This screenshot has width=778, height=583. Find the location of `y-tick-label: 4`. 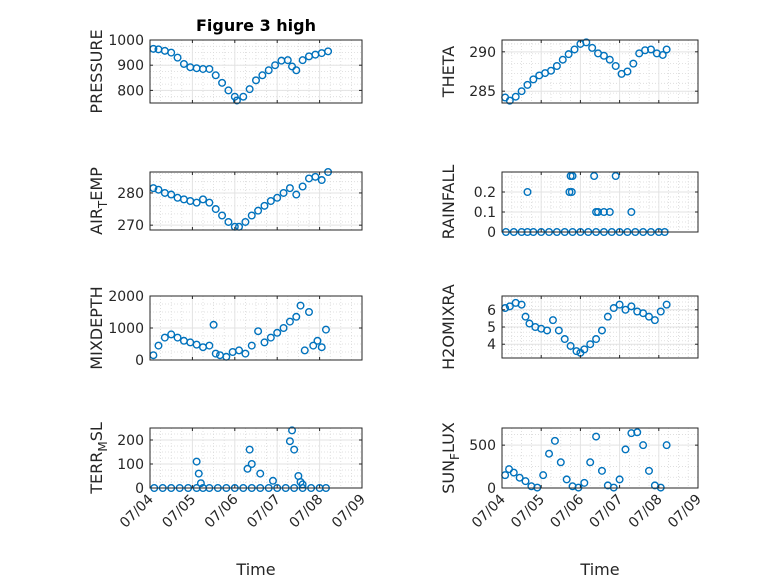

y-tick-label: 4 is located at coordinates (491, 345).